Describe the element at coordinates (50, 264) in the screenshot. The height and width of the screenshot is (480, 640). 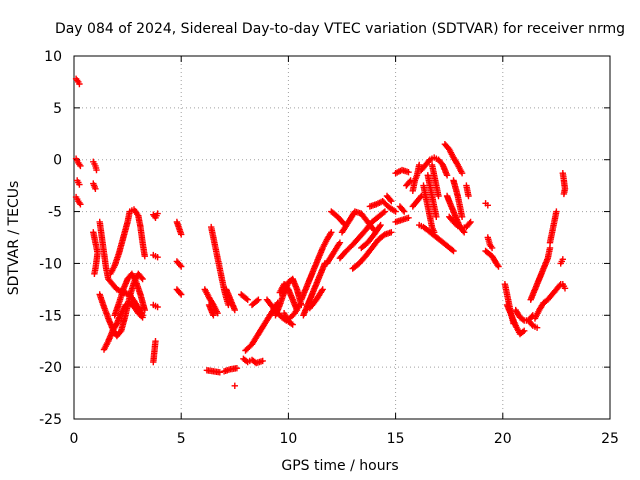
I see `y-tick-label: -10` at that location.